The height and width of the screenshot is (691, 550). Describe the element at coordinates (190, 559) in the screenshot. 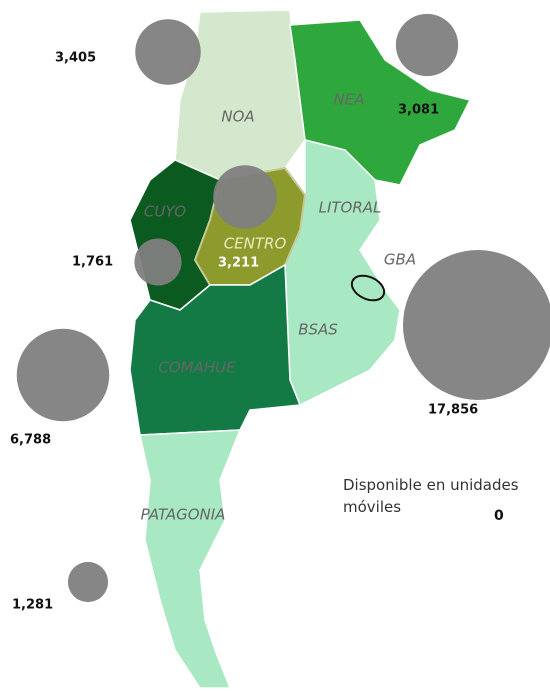

I see `region-patagonia` at that location.